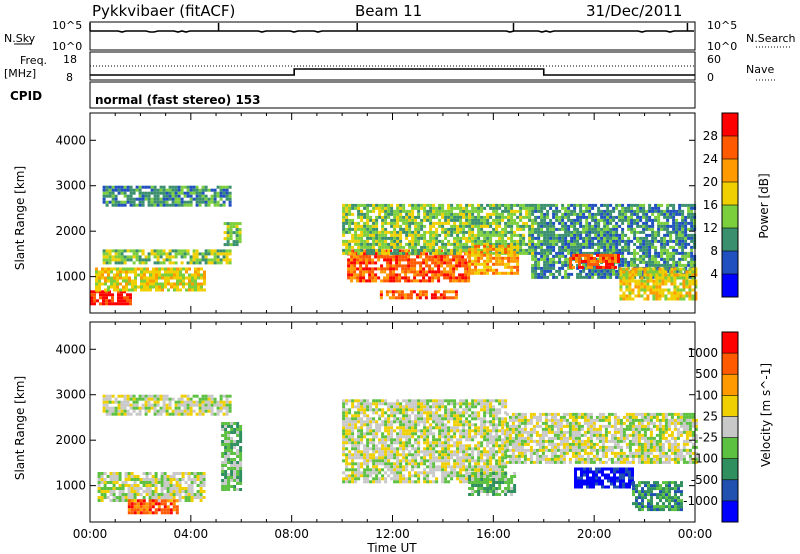  Describe the element at coordinates (730, 262) in the screenshot. I see `power-colorbar-swatch` at that location.